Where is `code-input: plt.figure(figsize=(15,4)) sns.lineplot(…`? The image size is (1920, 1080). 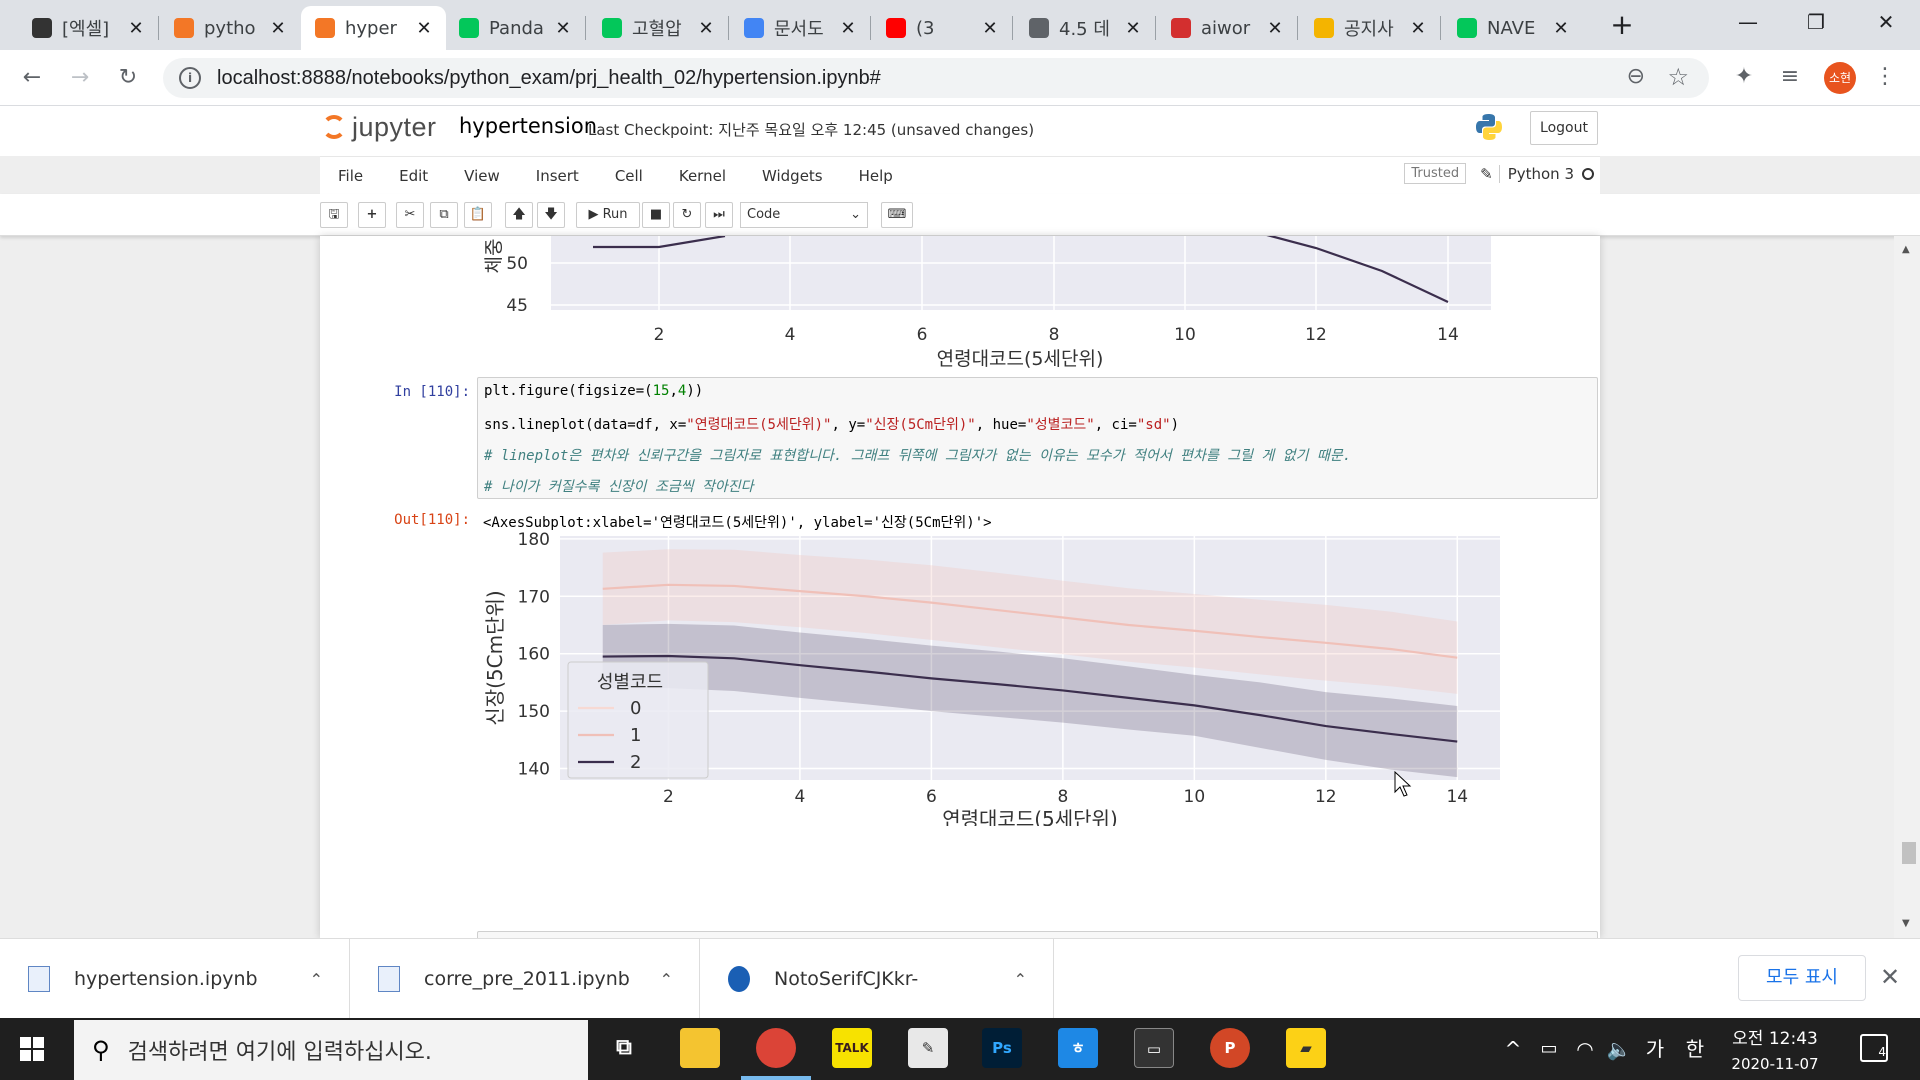
code-input: plt.figure(figsize=(15,4)) sns.lineplot(… is located at coordinates (1037, 438).